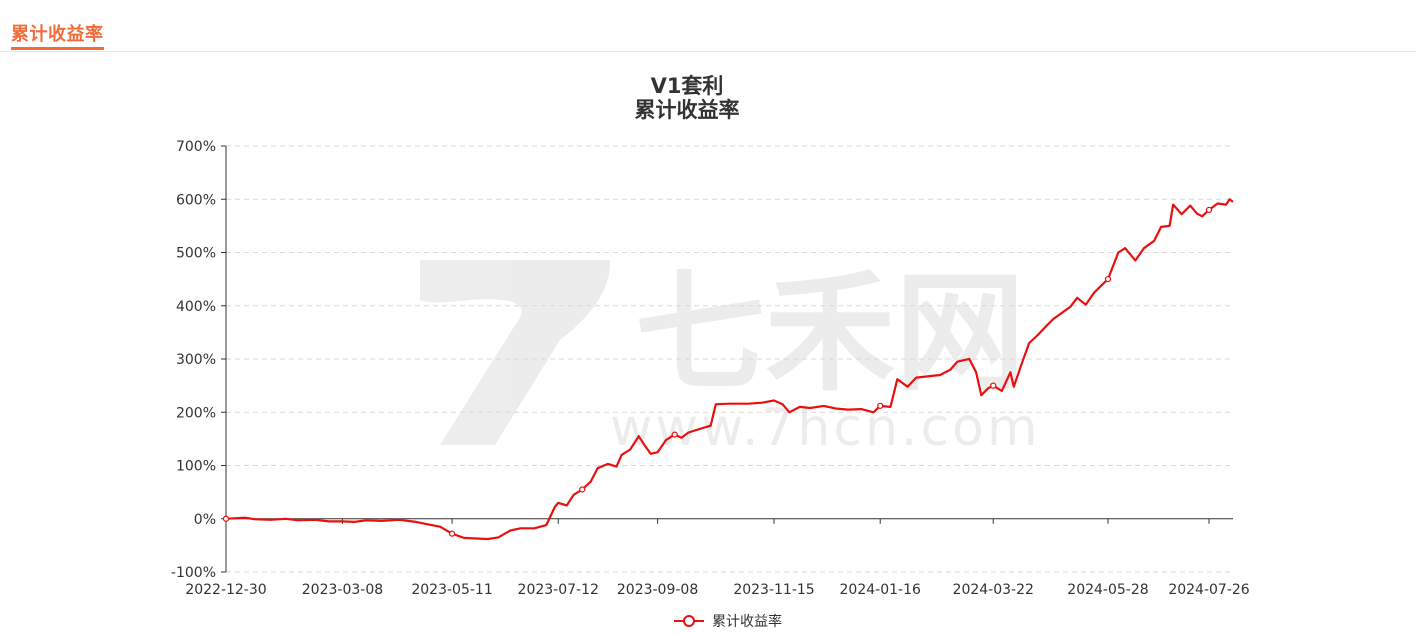 The image size is (1416, 634). What do you see at coordinates (880, 590) in the screenshot?
I see `x-tick-label: 2024-01-16` at bounding box center [880, 590].